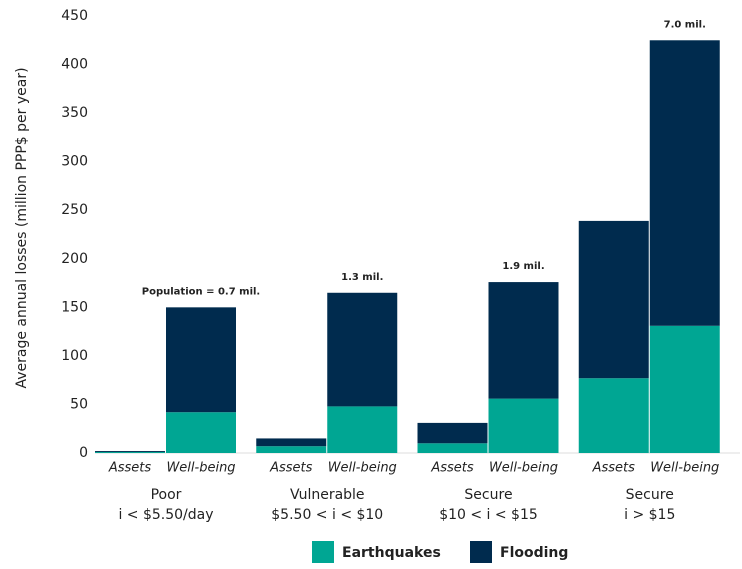 The height and width of the screenshot is (569, 742). Describe the element at coordinates (74, 113) in the screenshot. I see `y-tick-label: 350` at that location.